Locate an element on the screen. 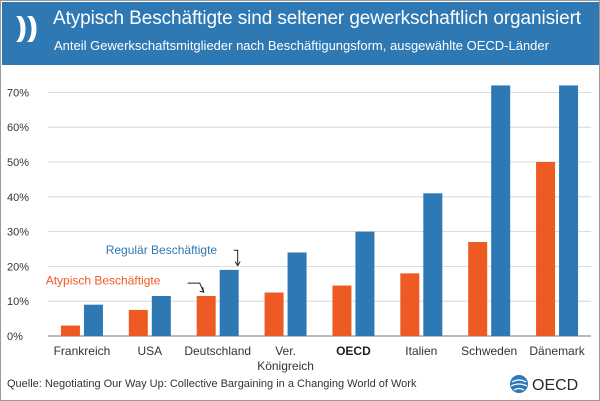 The height and width of the screenshot is (401, 600). legend-regular-label: Regulär Beschäftigte is located at coordinates (162, 250).